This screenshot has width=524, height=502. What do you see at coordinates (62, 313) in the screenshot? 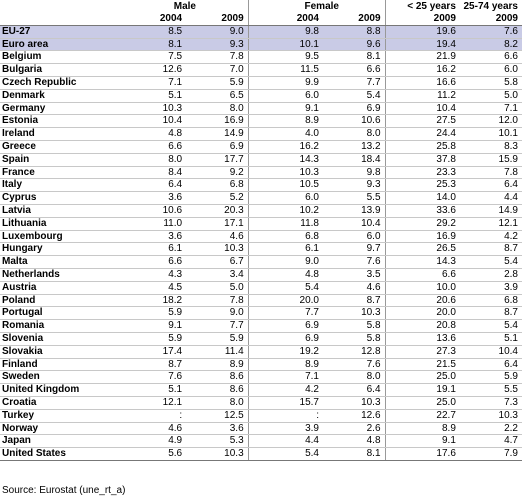
I see `country-cell: Portugal` at bounding box center [62, 313].